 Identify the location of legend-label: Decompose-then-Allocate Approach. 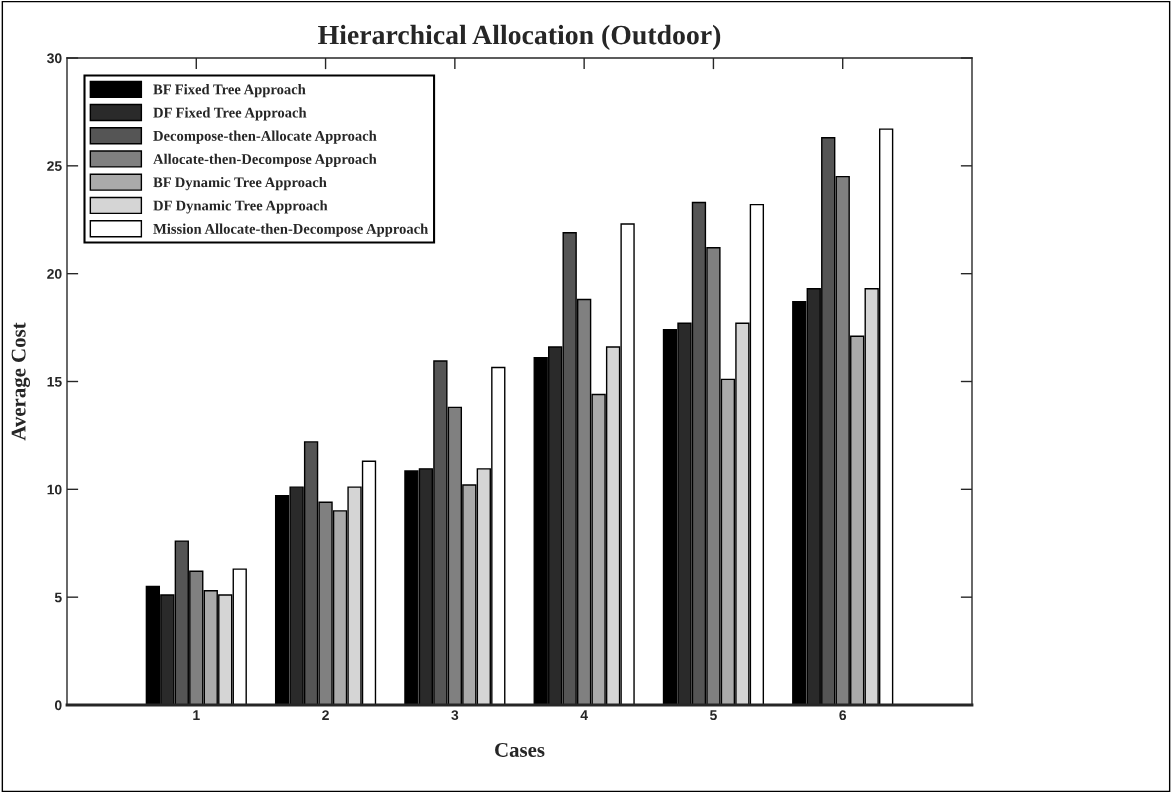
(265, 137).